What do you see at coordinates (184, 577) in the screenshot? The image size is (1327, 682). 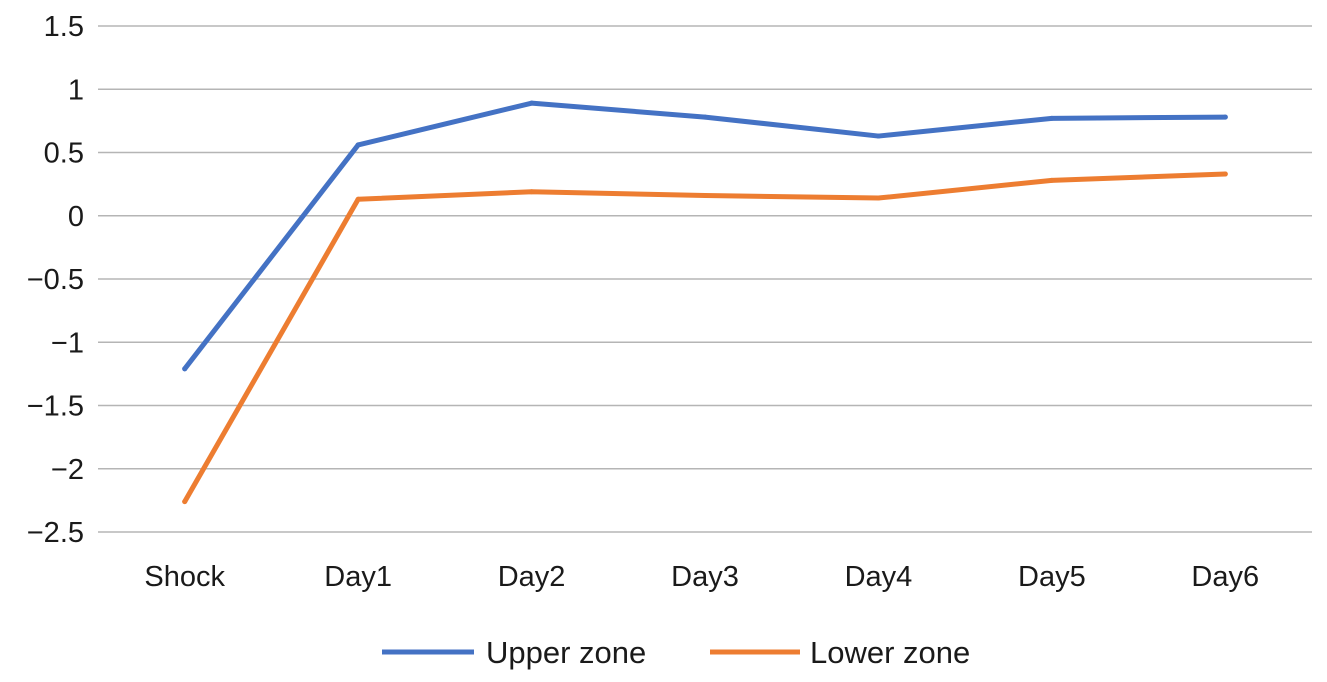 I see `x-tick-label: Shock` at bounding box center [184, 577].